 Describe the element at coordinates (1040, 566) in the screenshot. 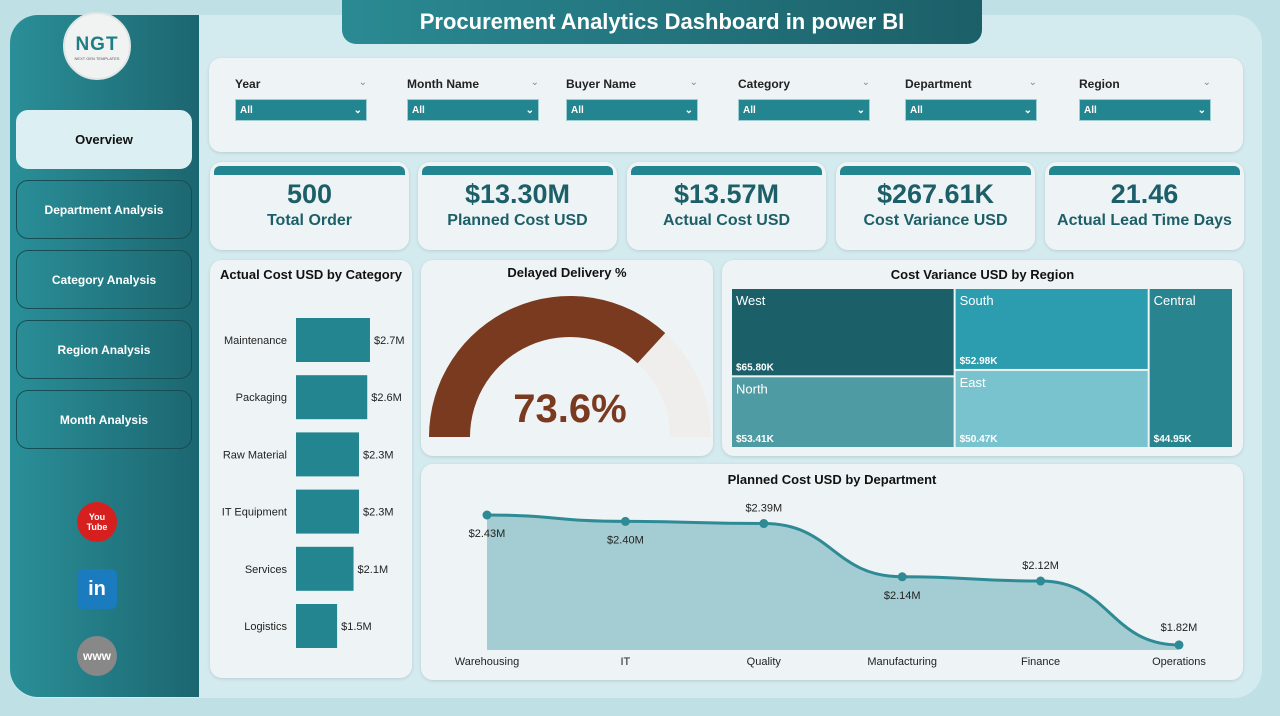

I see `data-label: $2.12M` at that location.